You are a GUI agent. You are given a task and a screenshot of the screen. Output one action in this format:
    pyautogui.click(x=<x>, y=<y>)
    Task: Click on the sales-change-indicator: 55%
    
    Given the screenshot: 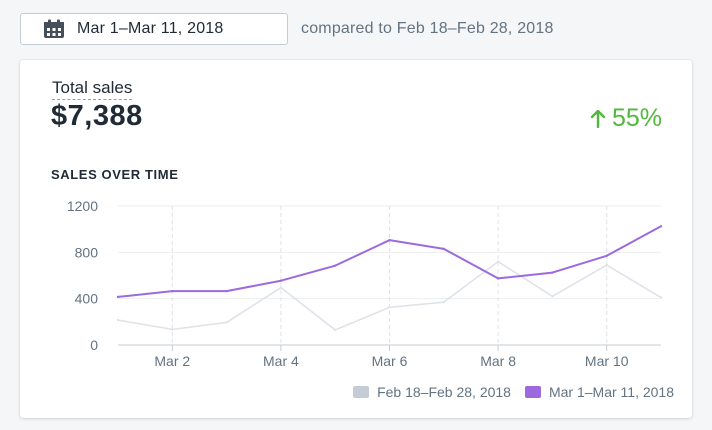 What is the action you would take?
    pyautogui.click(x=626, y=118)
    